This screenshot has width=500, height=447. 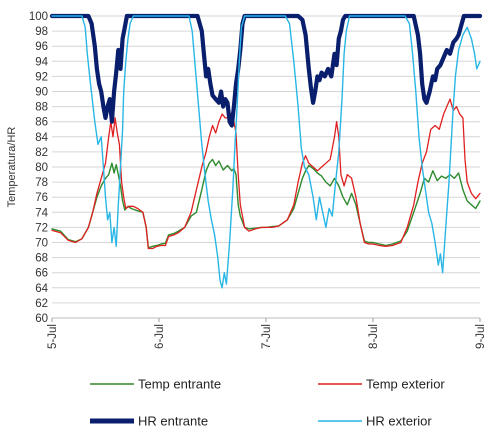 What do you see at coordinates (41, 319) in the screenshot?
I see `y-tick-label: 60` at bounding box center [41, 319].